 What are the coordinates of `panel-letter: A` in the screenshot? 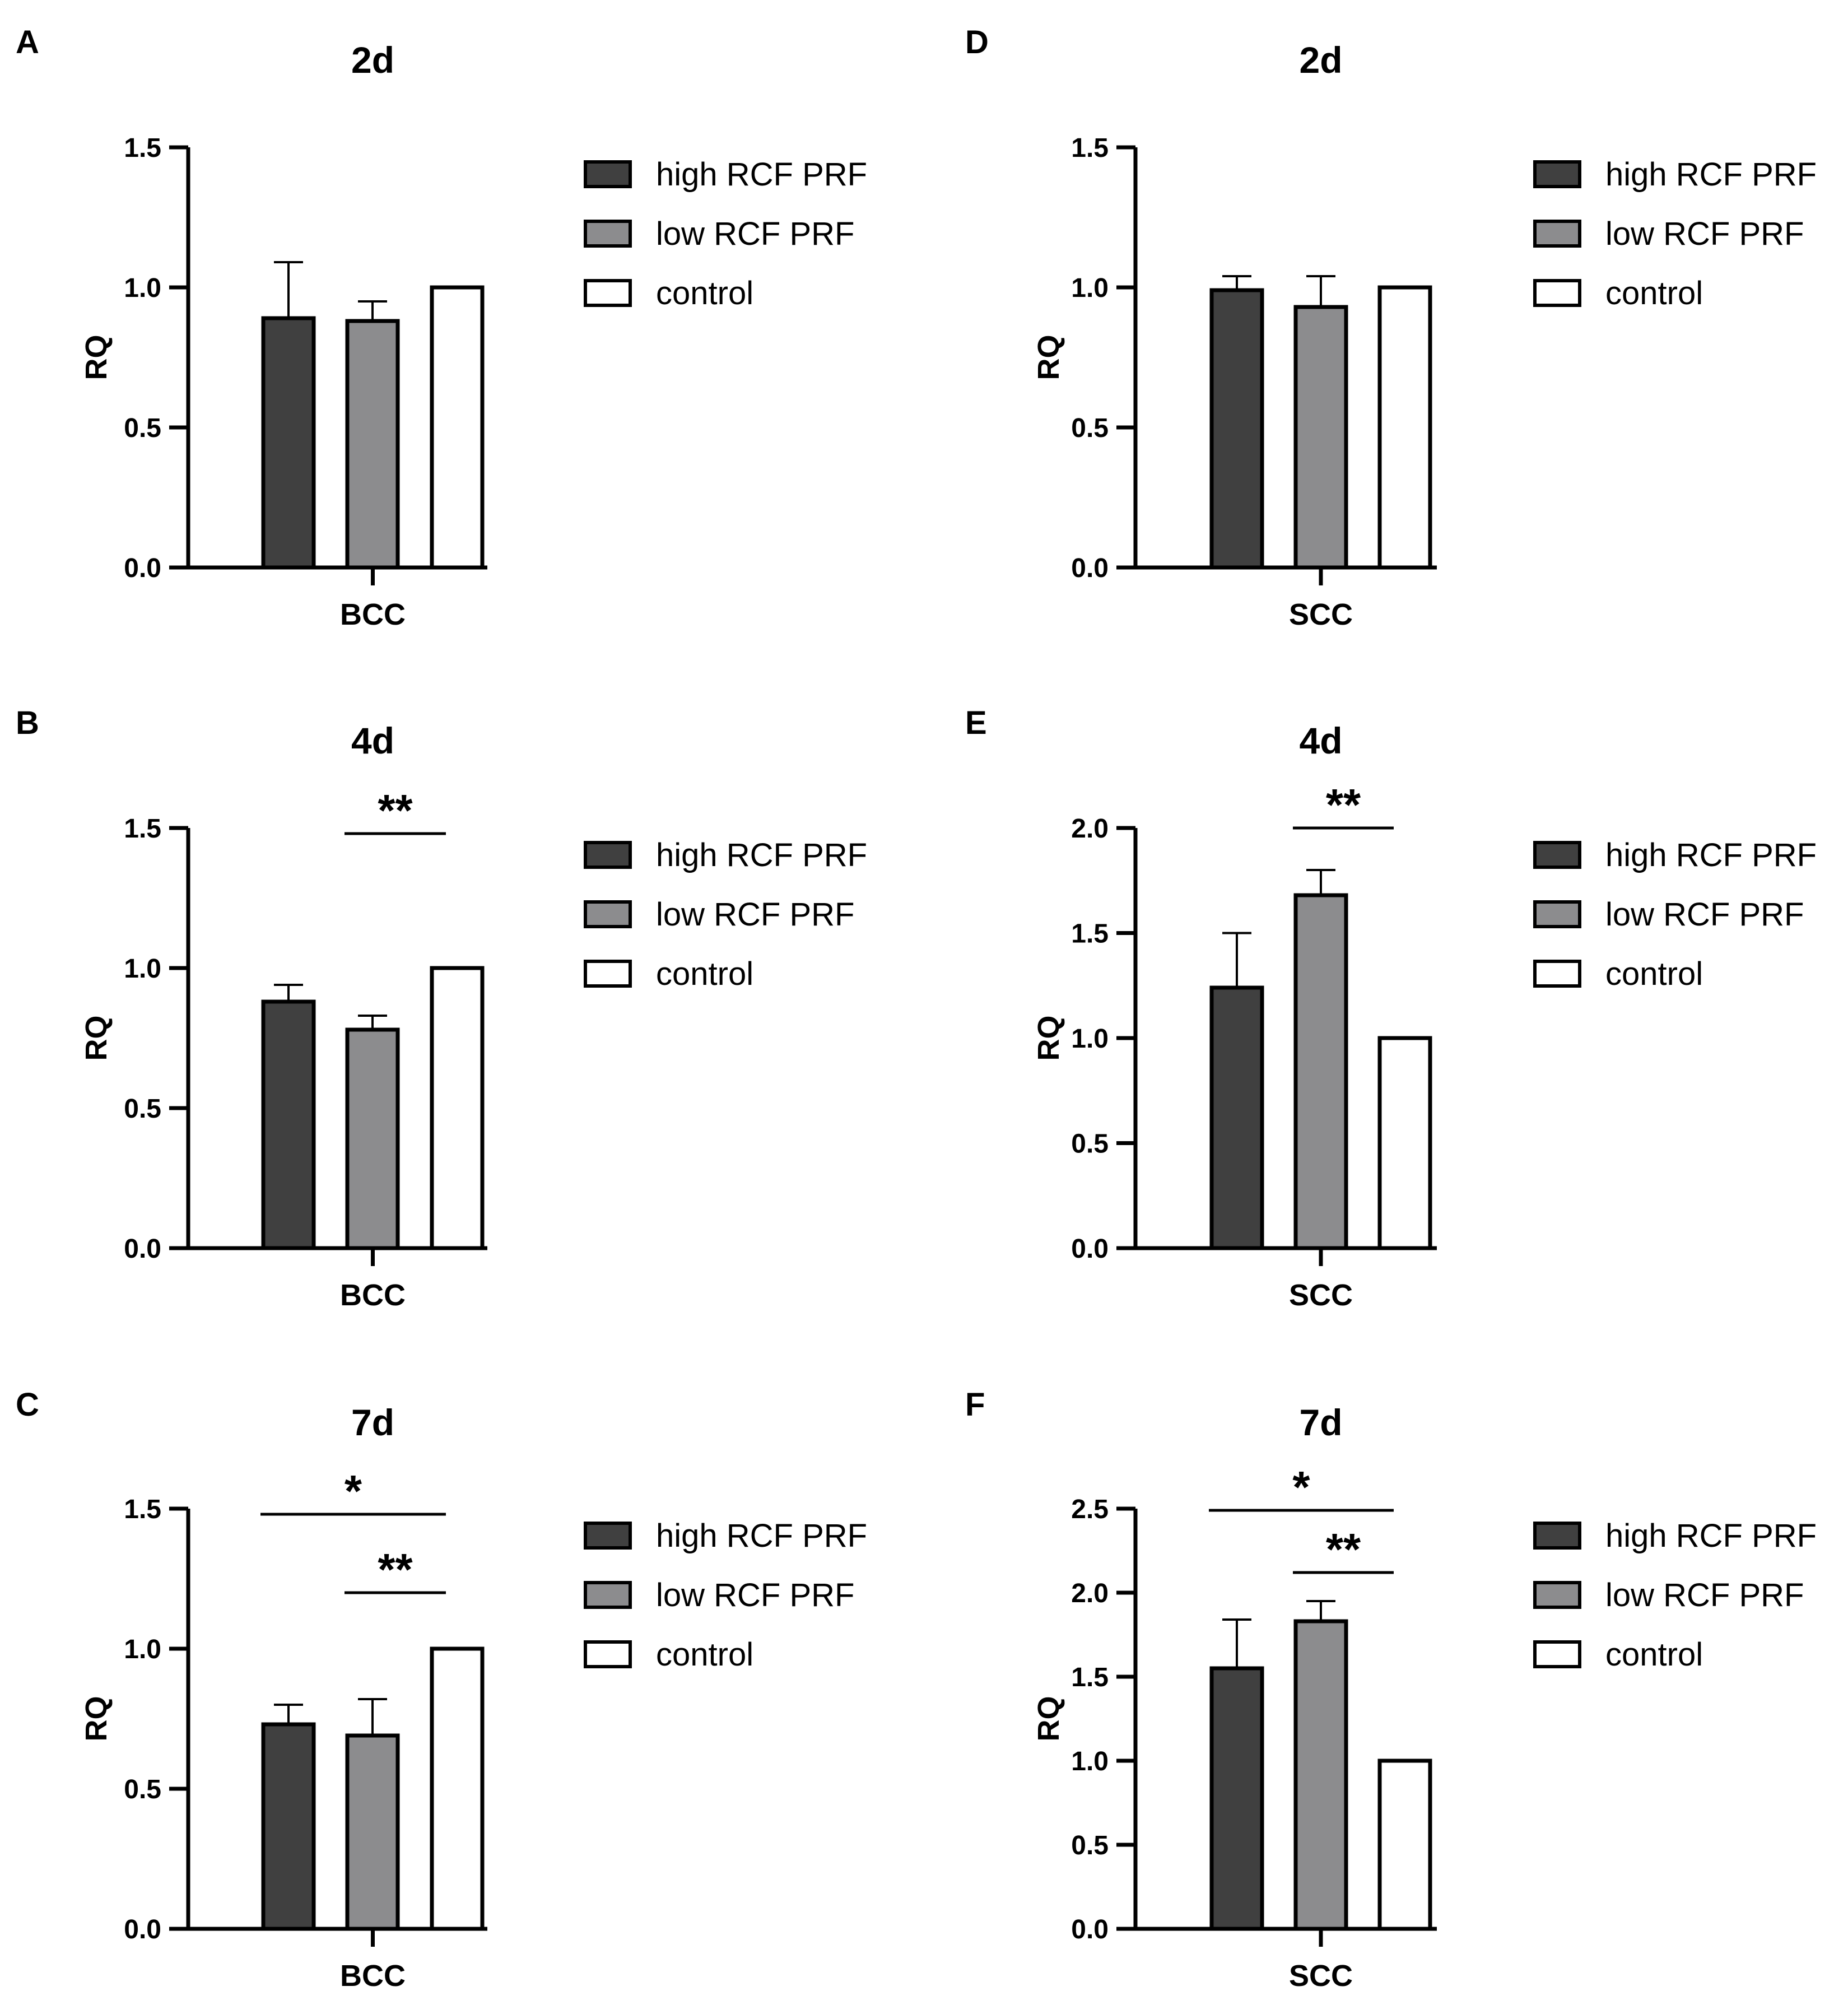 It's located at (27, 42).